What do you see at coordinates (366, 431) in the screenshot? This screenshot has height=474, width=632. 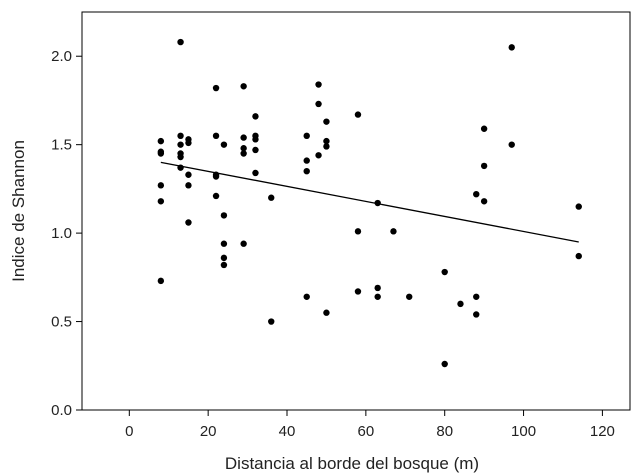 I see `x-tick-label: 60` at bounding box center [366, 431].